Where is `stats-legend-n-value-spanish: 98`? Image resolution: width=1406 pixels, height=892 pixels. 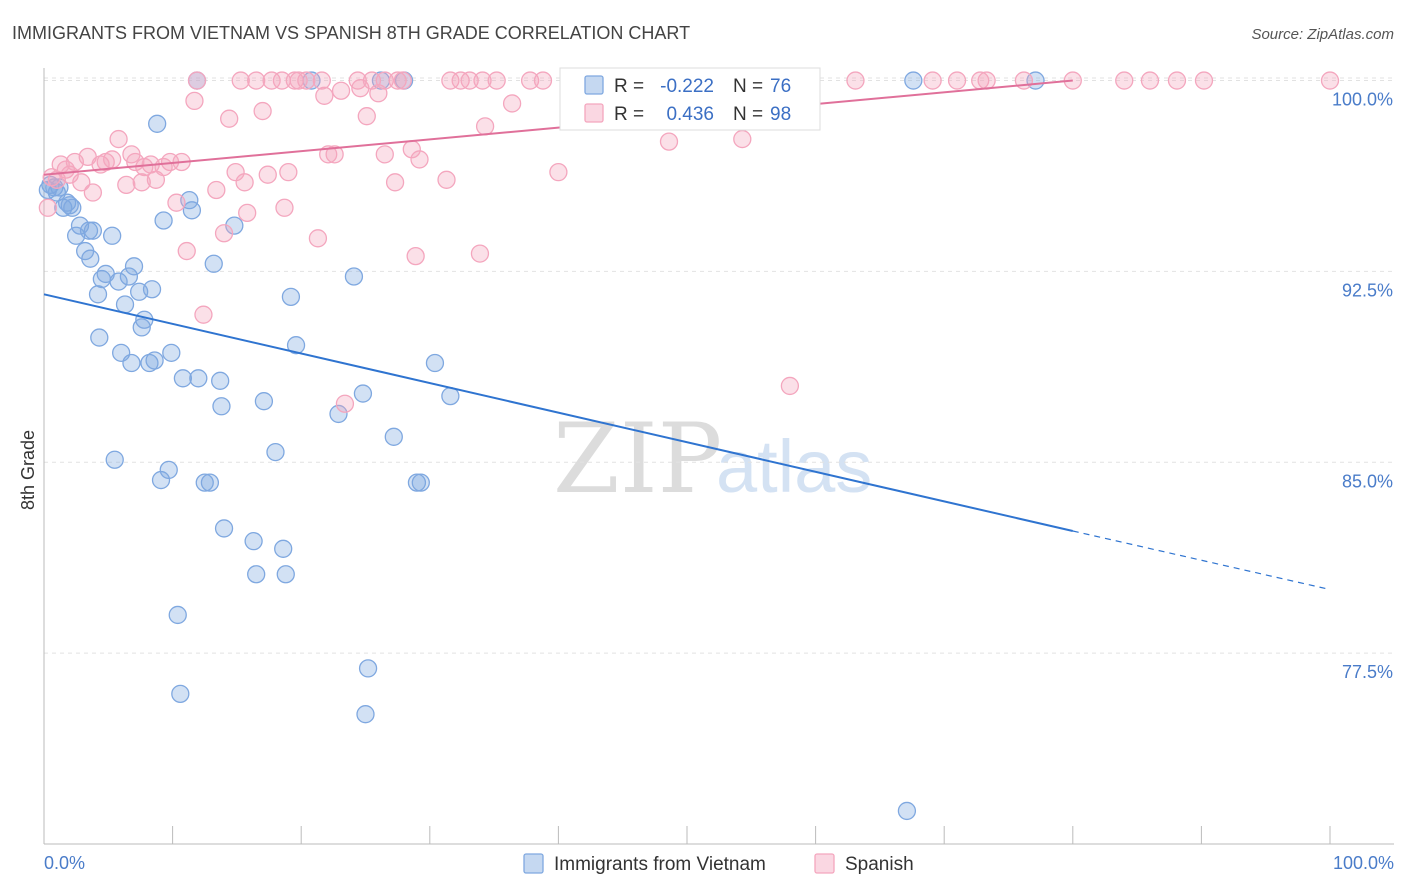
stats-legend-n-value-spanish: 98 is located at coordinates (780, 114).